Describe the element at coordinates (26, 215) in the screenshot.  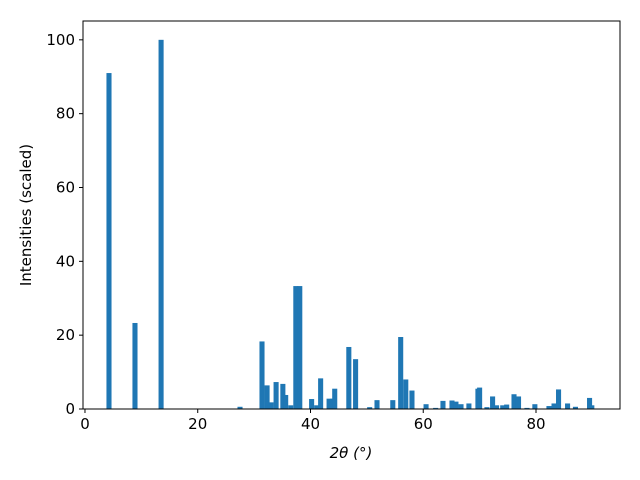
I see `y-axis-label: Intensities (scaled)` at that location.